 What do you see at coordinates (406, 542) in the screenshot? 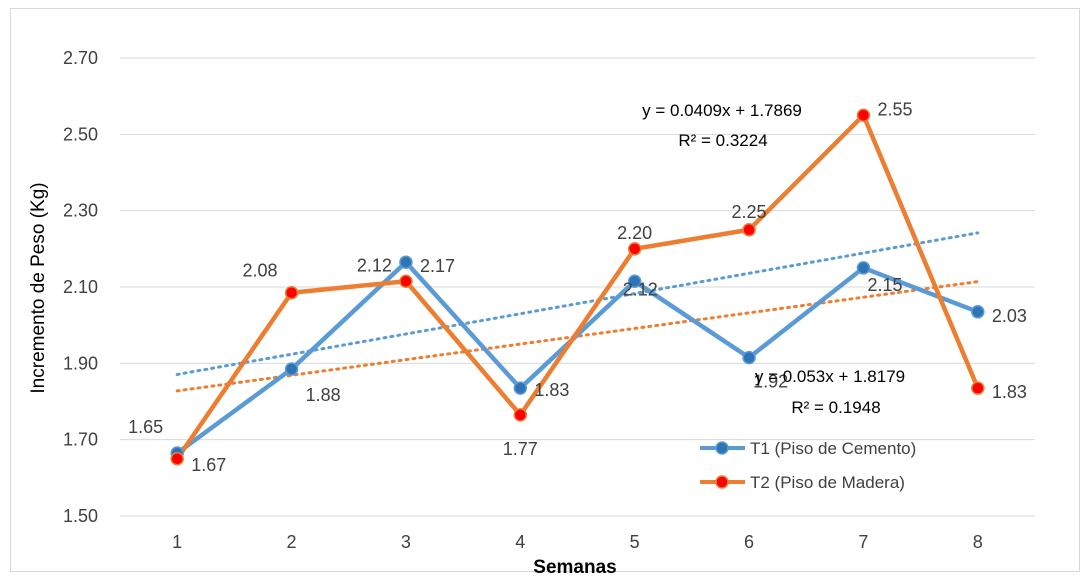
I see `x-tick-label: 3` at bounding box center [406, 542].